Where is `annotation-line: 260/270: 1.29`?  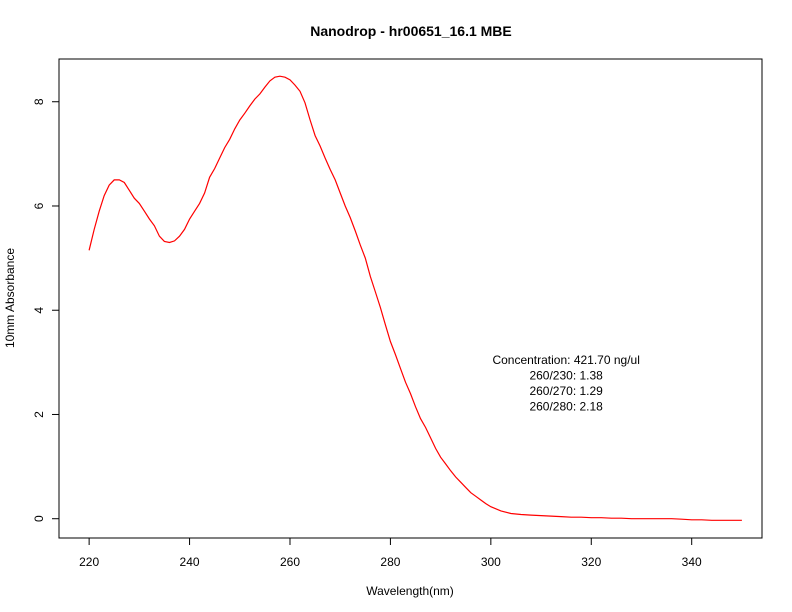
annotation-line: 260/270: 1.29 is located at coordinates (566, 391).